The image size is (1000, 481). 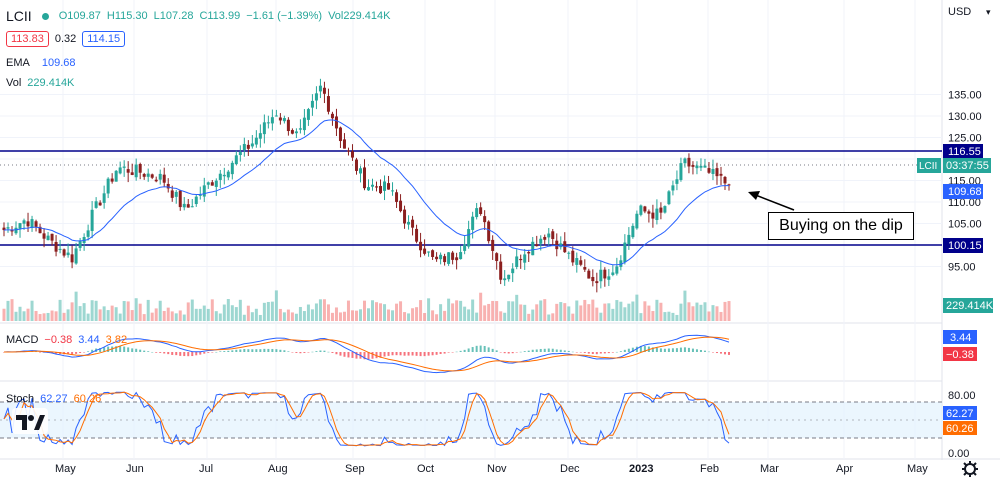 I want to click on symbol-name: LCII, so click(x=19, y=16).